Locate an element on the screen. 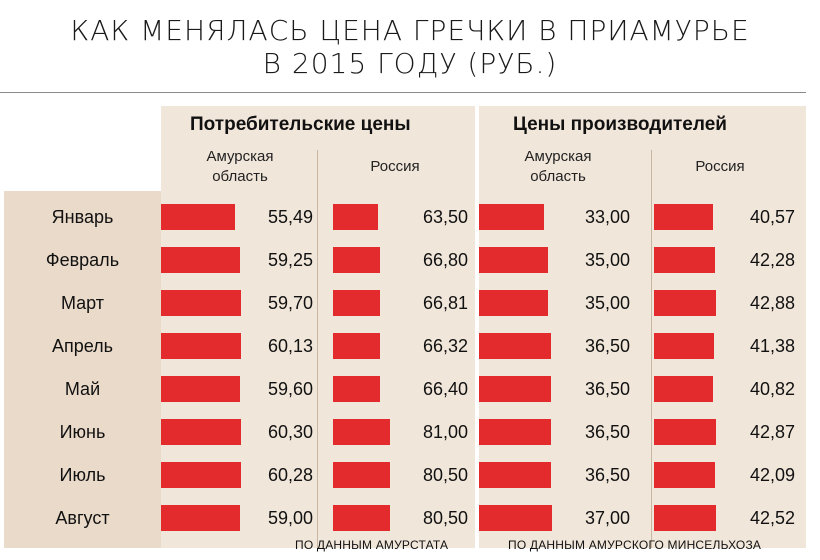  value-label-consumer-amur: 60,28 is located at coordinates (290, 475).